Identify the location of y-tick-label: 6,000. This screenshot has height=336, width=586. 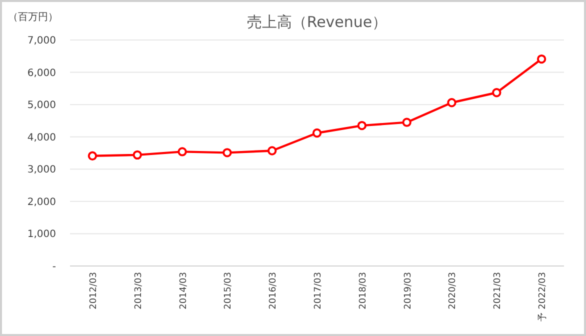
(41, 73).